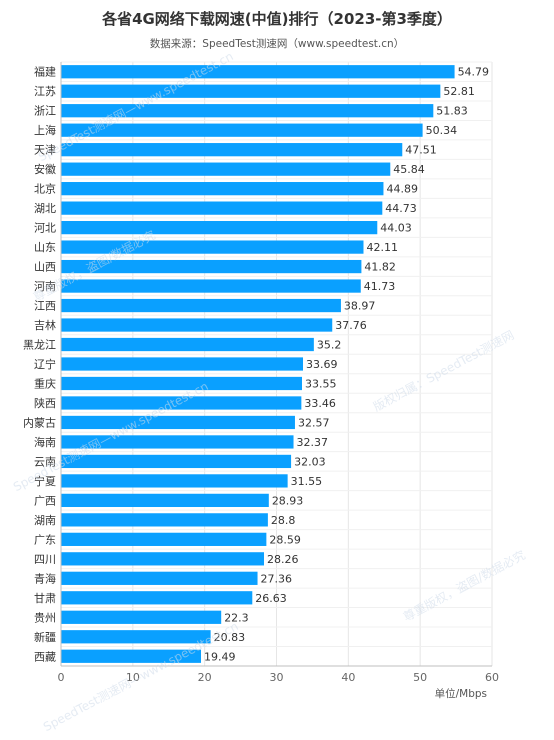 This screenshot has width=554, height=740. What do you see at coordinates (39, 422) in the screenshot?
I see `y-category-label: 内蒙古` at bounding box center [39, 422].